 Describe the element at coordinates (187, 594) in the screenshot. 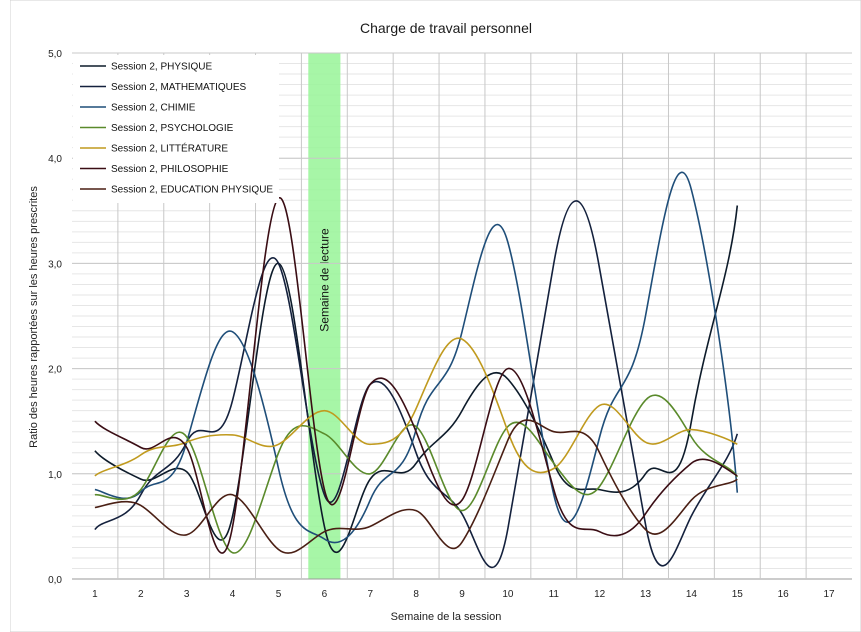

I see `x-tick-label: 3` at that location.